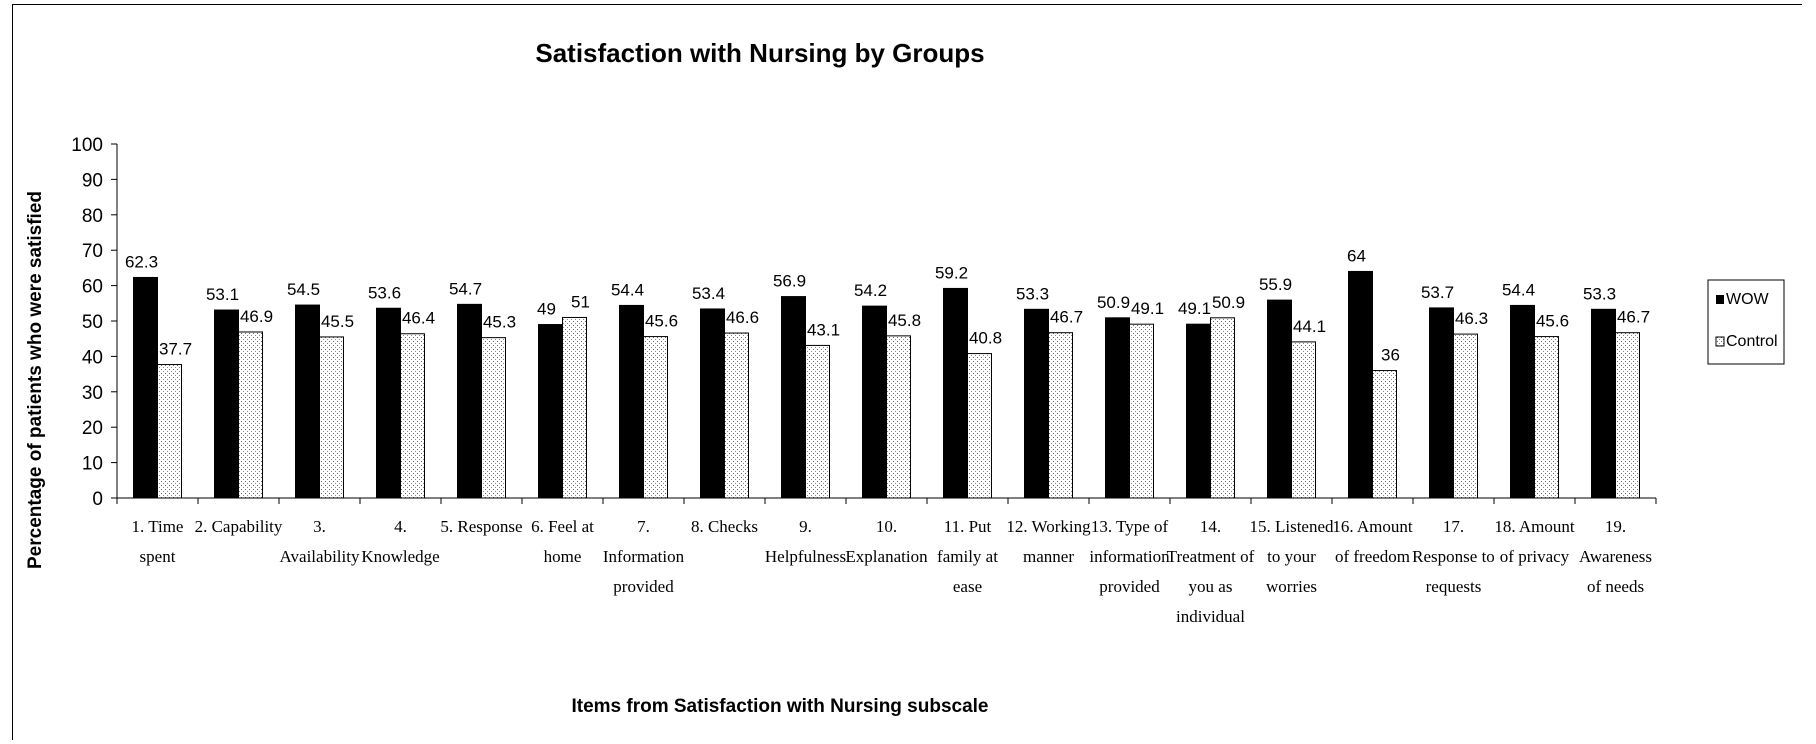 The image size is (1816, 744). I want to click on category-label: 18. Amount of privacy, so click(1534, 541).